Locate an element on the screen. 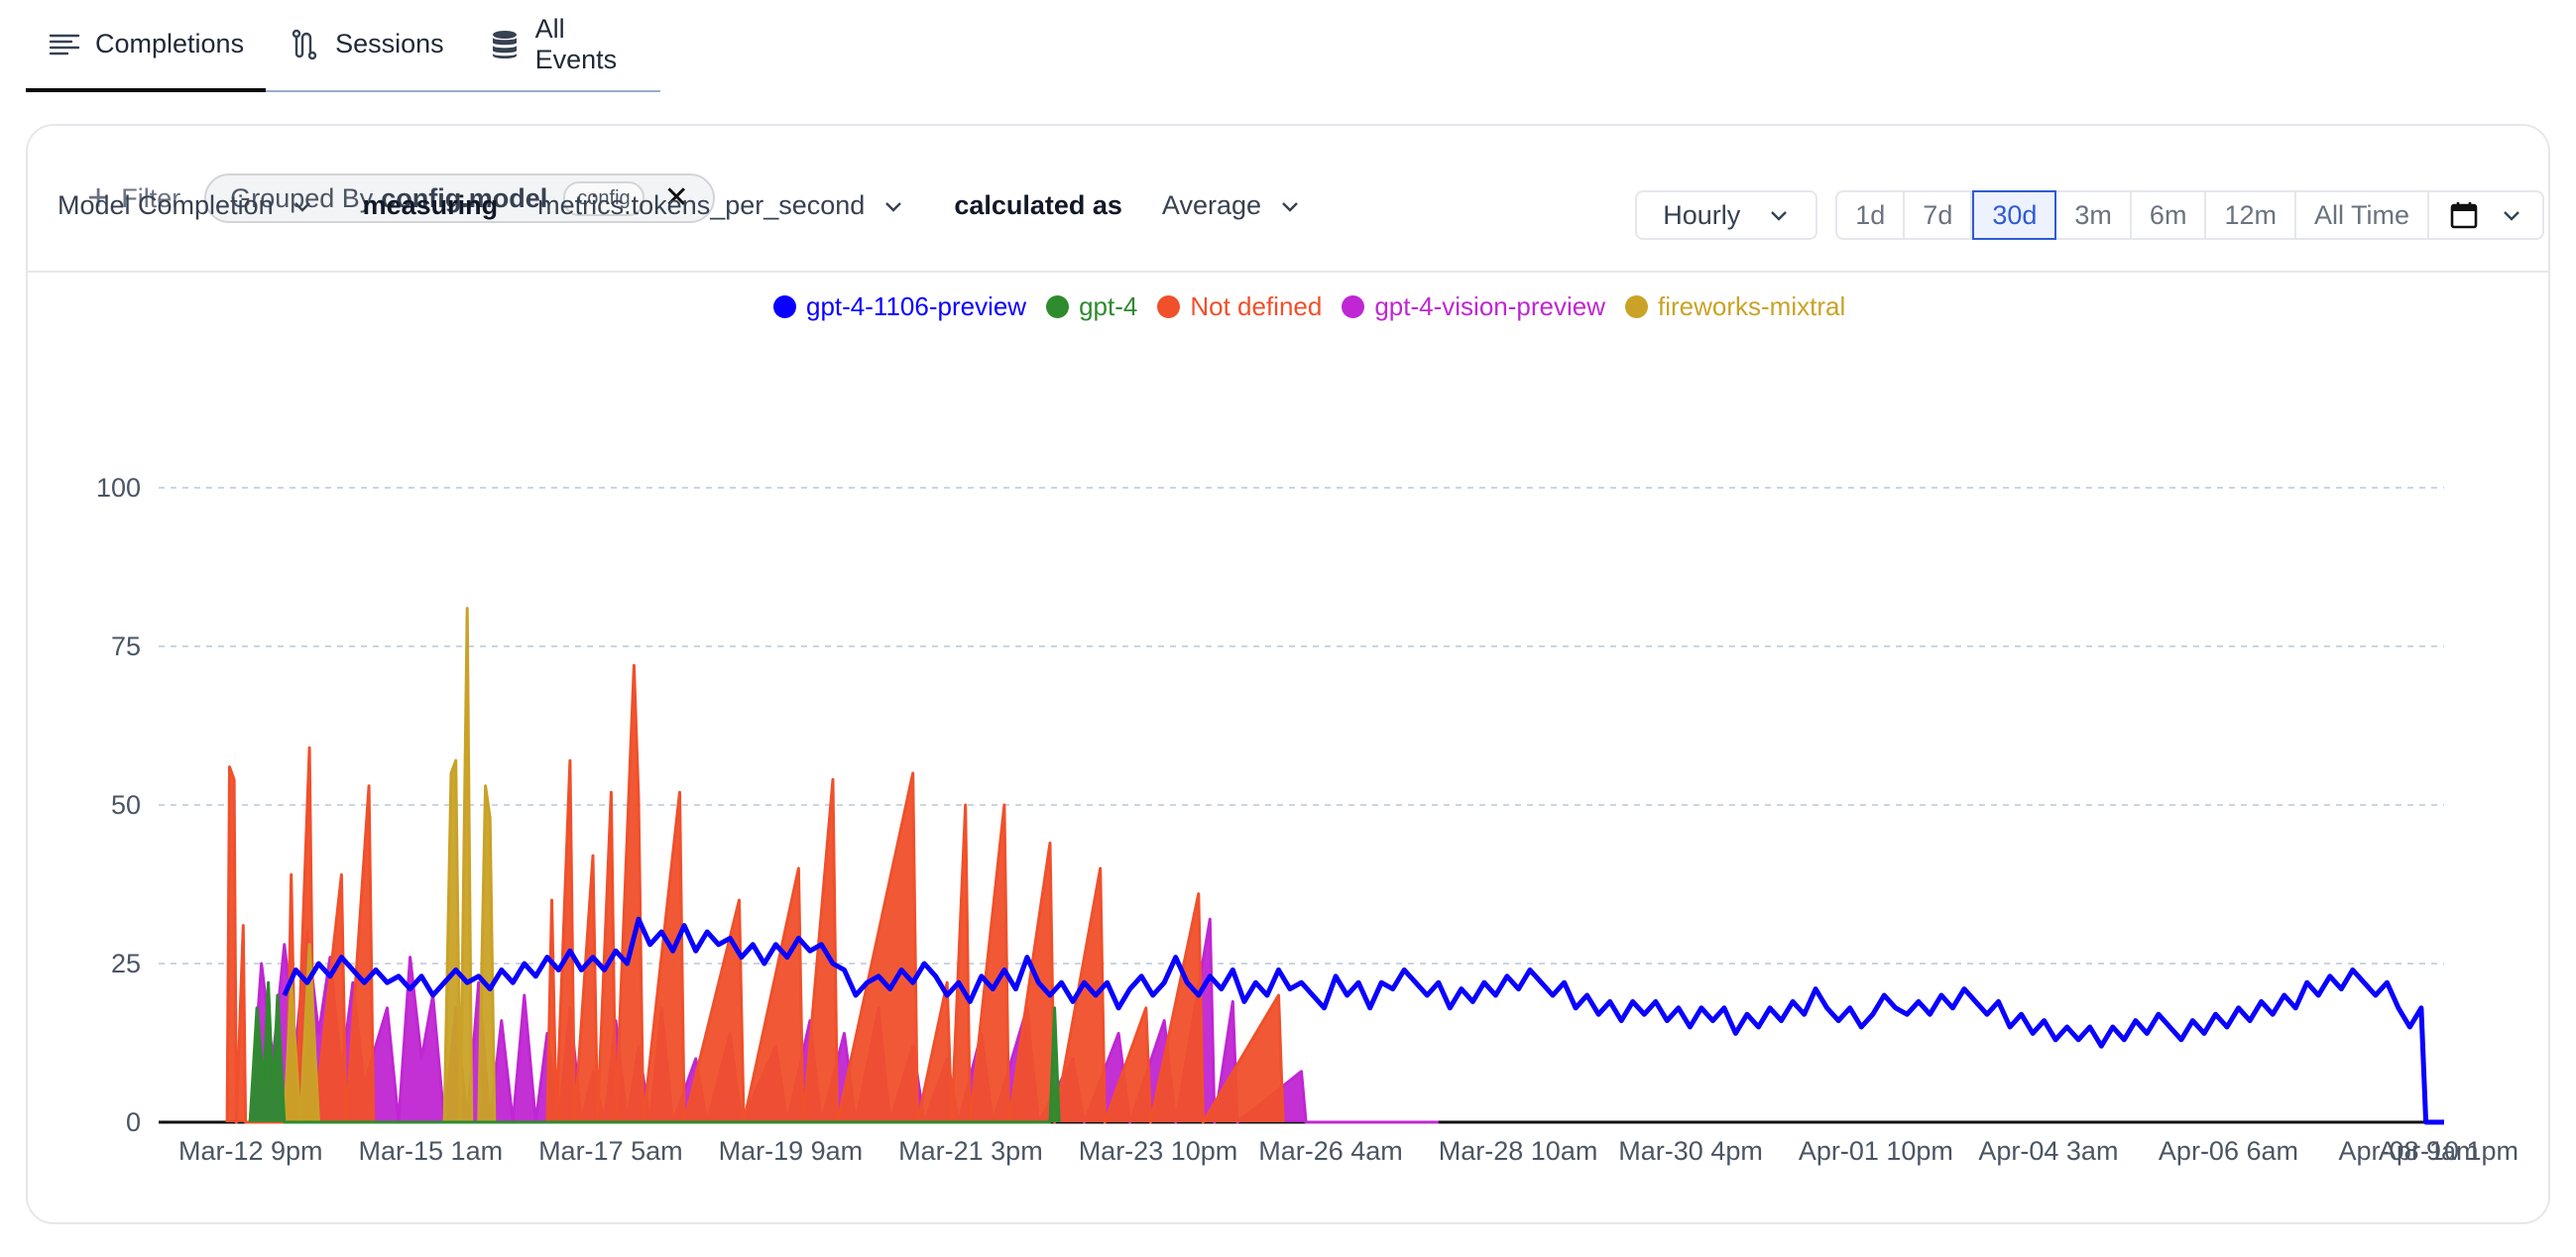 The image size is (2576, 1257). x-tick-label: Mar-19 9am is located at coordinates (792, 1151).